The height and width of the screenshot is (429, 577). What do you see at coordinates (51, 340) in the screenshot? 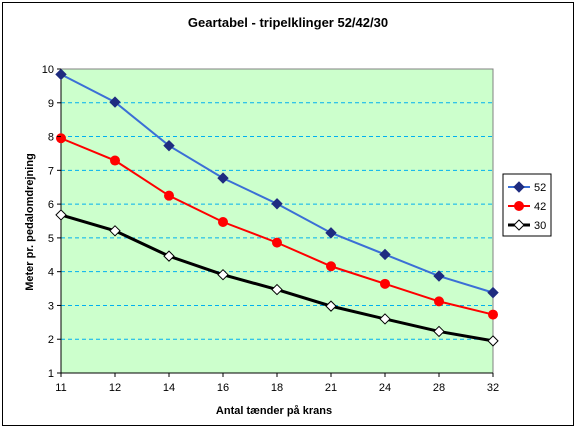
I see `y-tick-label: 2` at bounding box center [51, 340].